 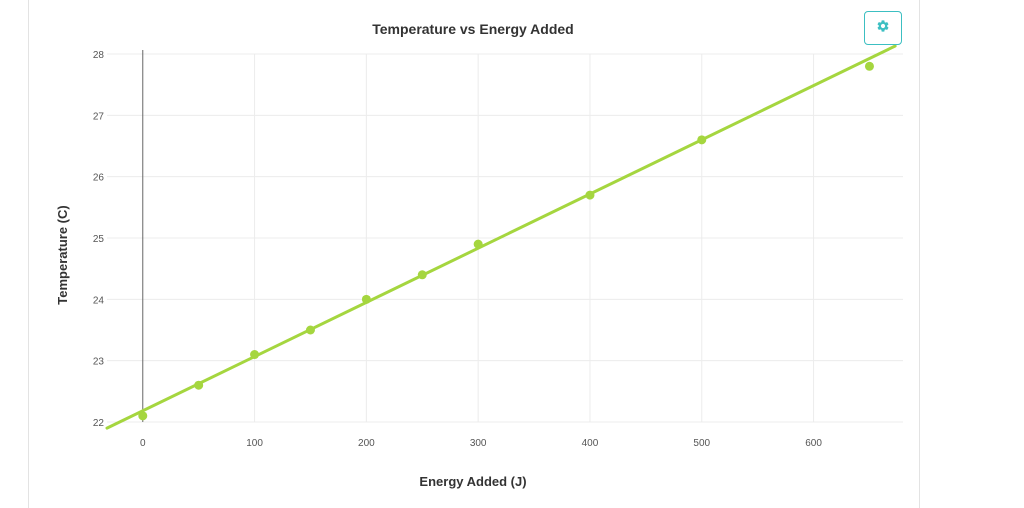 What do you see at coordinates (473, 29) in the screenshot?
I see `chart-title: Temperature vs Energy Added` at bounding box center [473, 29].